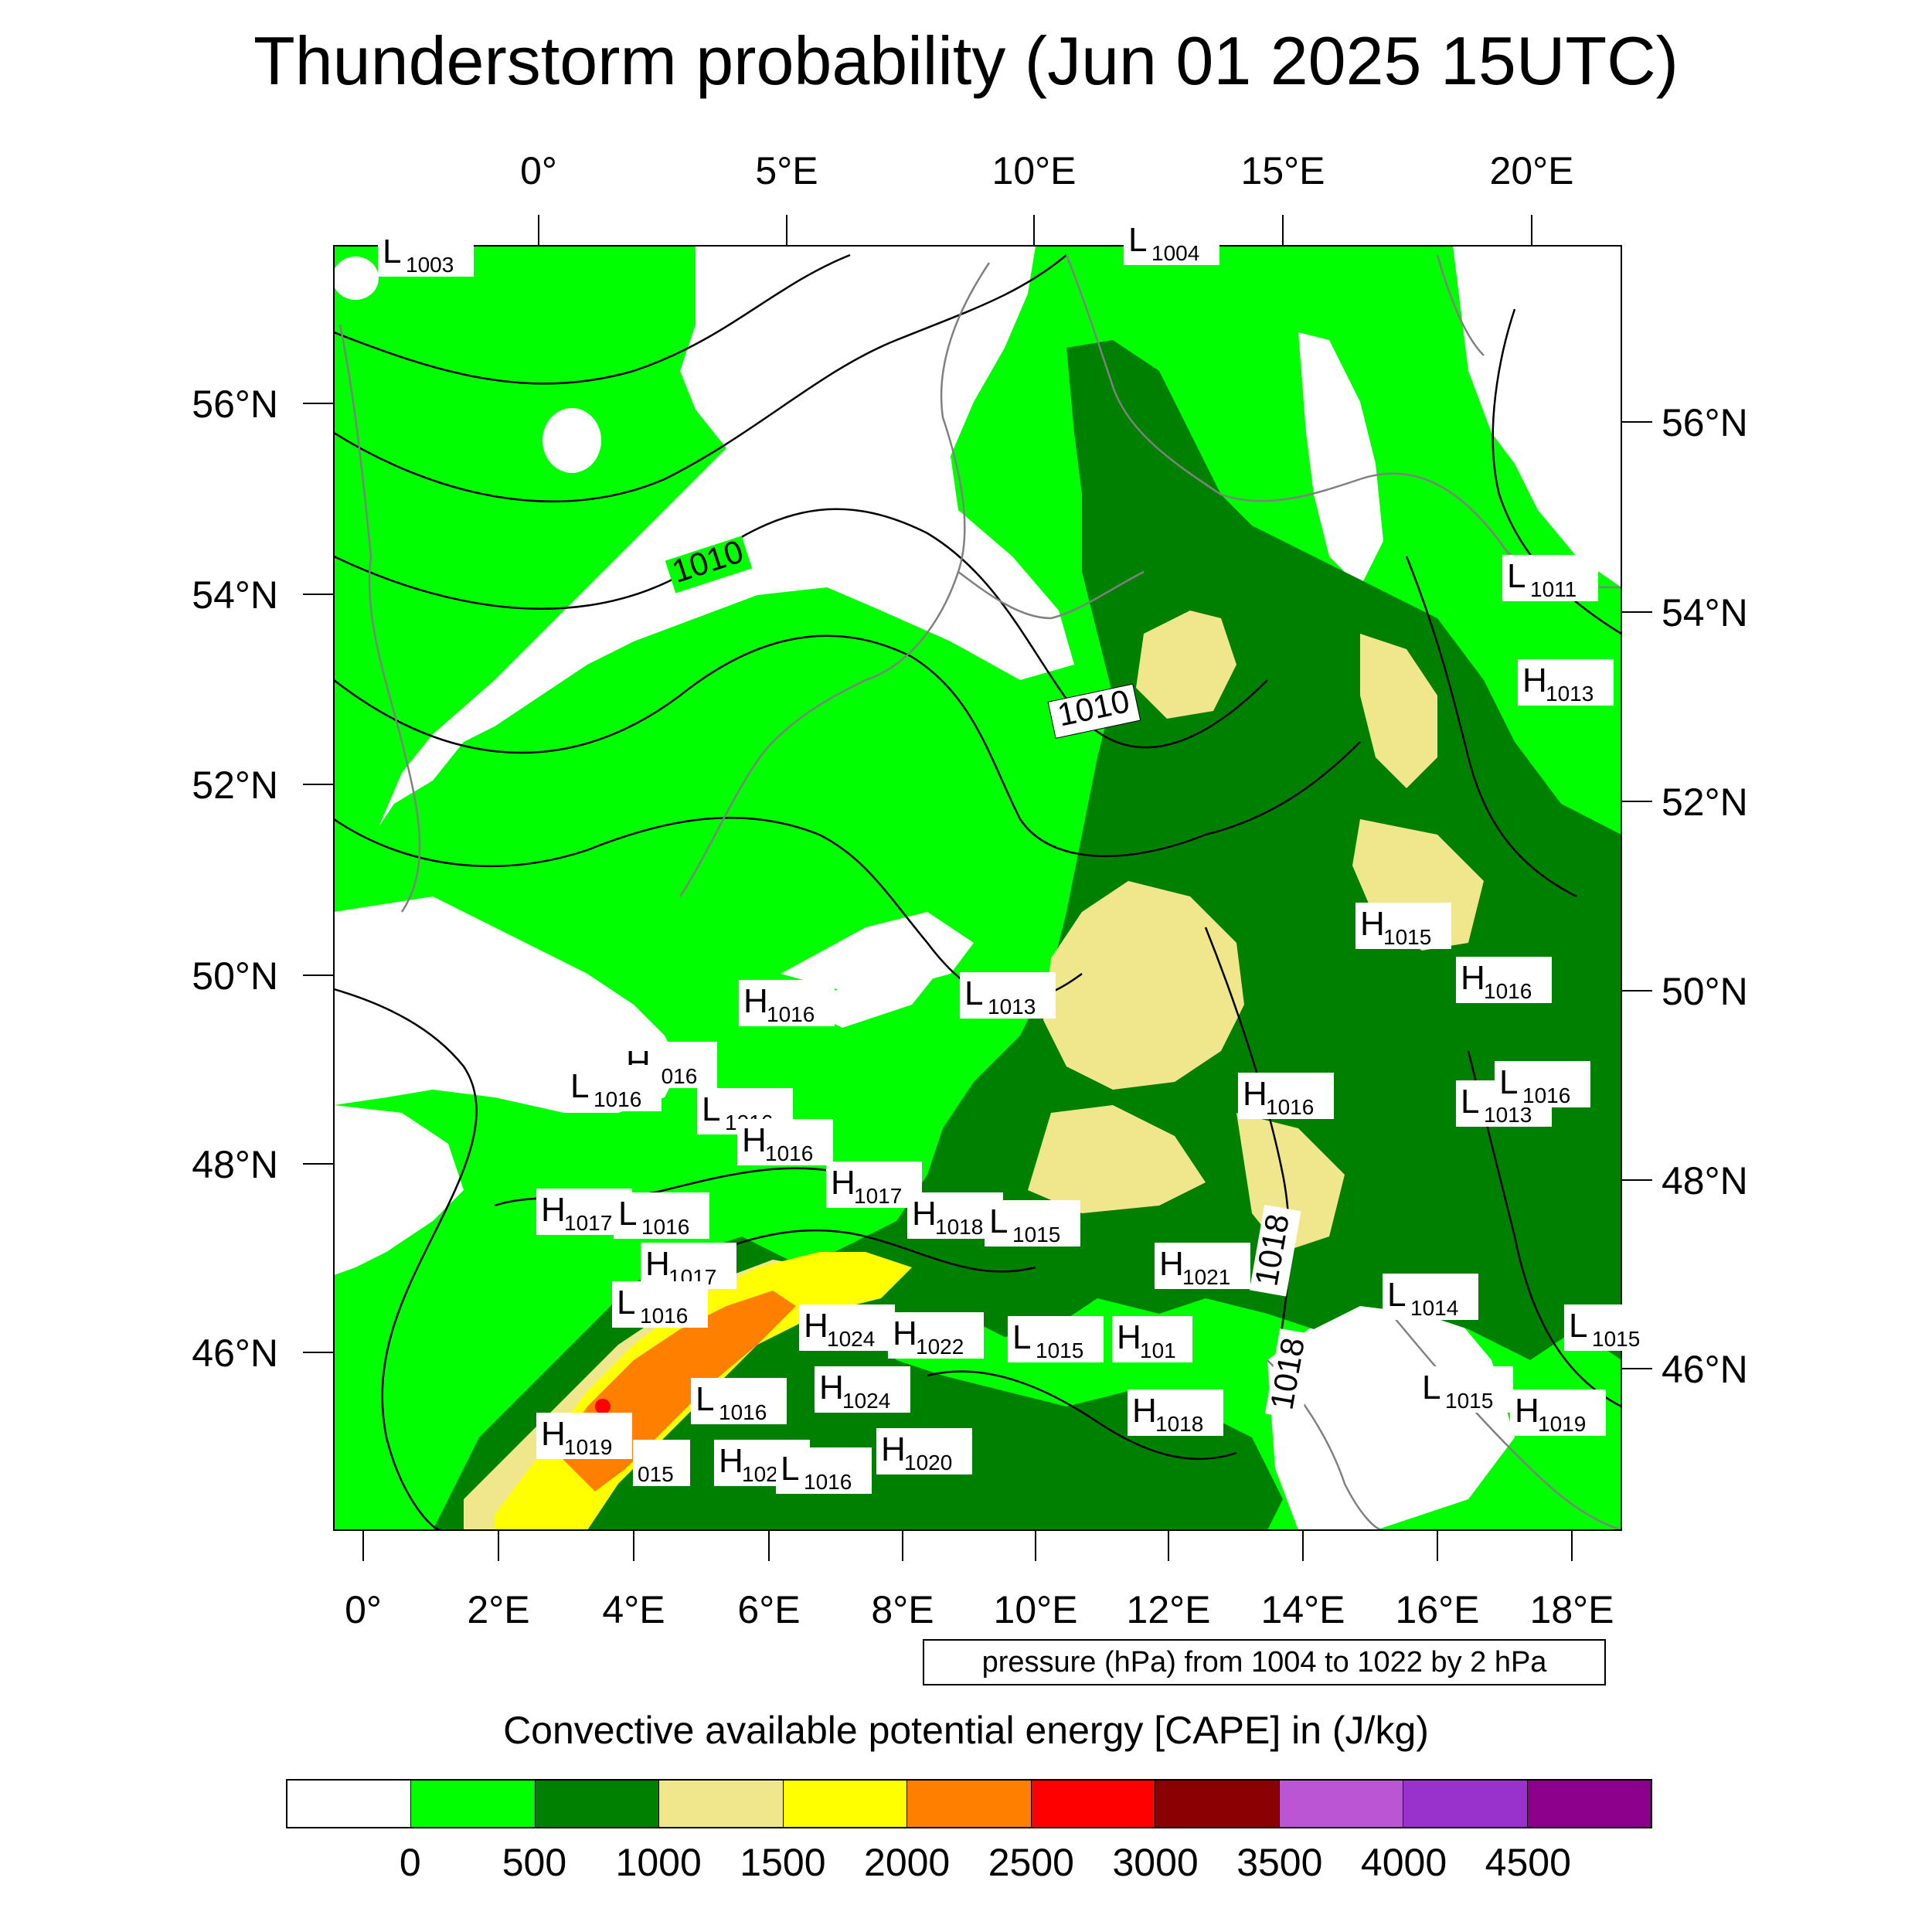 The width and height of the screenshot is (1932, 1932). Describe the element at coordinates (235, 595) in the screenshot. I see `left-lat-label: 54°N` at that location.